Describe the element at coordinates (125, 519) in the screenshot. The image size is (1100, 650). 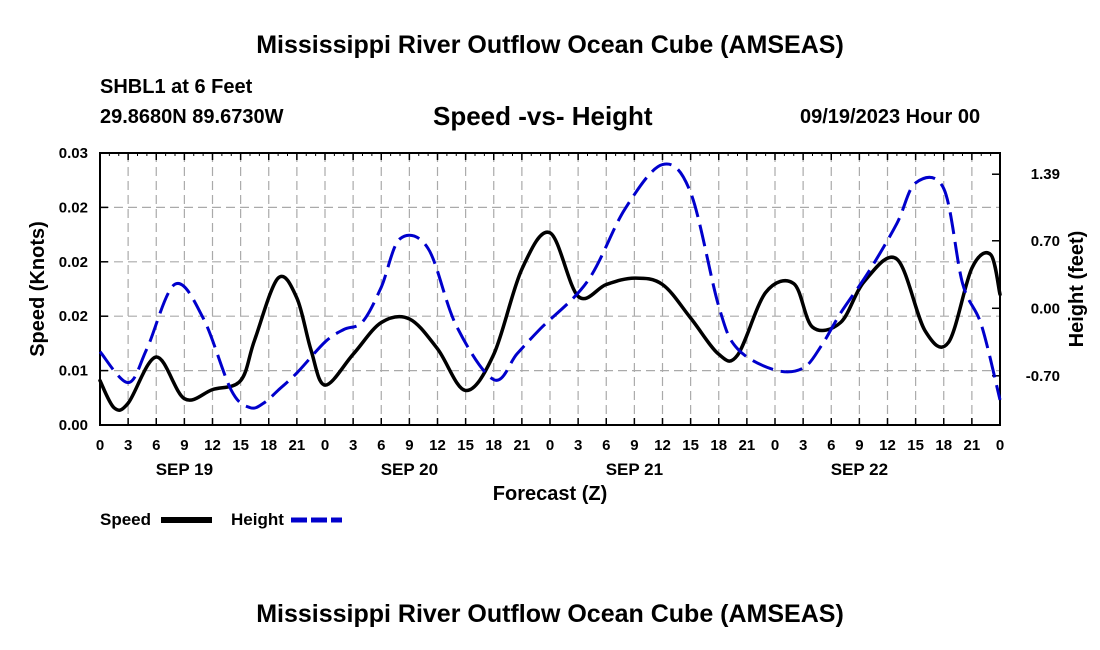
I see `legend-speed-label: Speed` at that location.